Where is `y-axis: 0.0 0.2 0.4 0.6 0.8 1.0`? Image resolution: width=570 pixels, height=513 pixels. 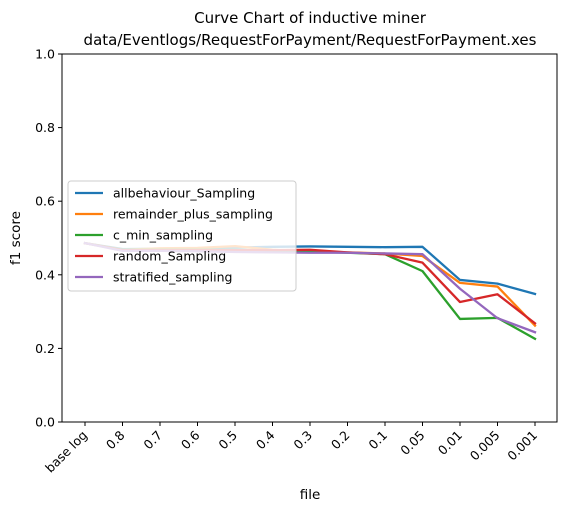 y-axis: 0.0 0.2 0.4 0.6 0.8 1.0 is located at coordinates (48, 238).